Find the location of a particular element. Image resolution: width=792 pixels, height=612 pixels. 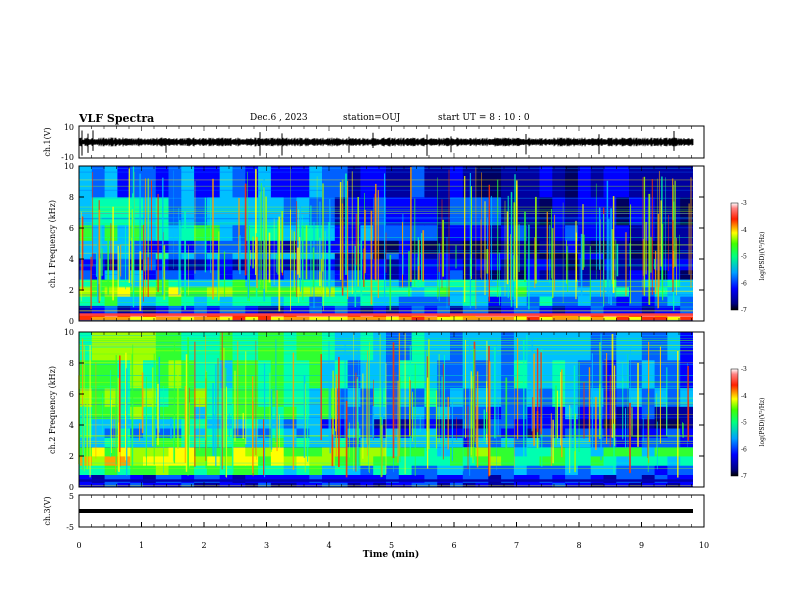

time-tick-label: 0 is located at coordinates (78, 545).